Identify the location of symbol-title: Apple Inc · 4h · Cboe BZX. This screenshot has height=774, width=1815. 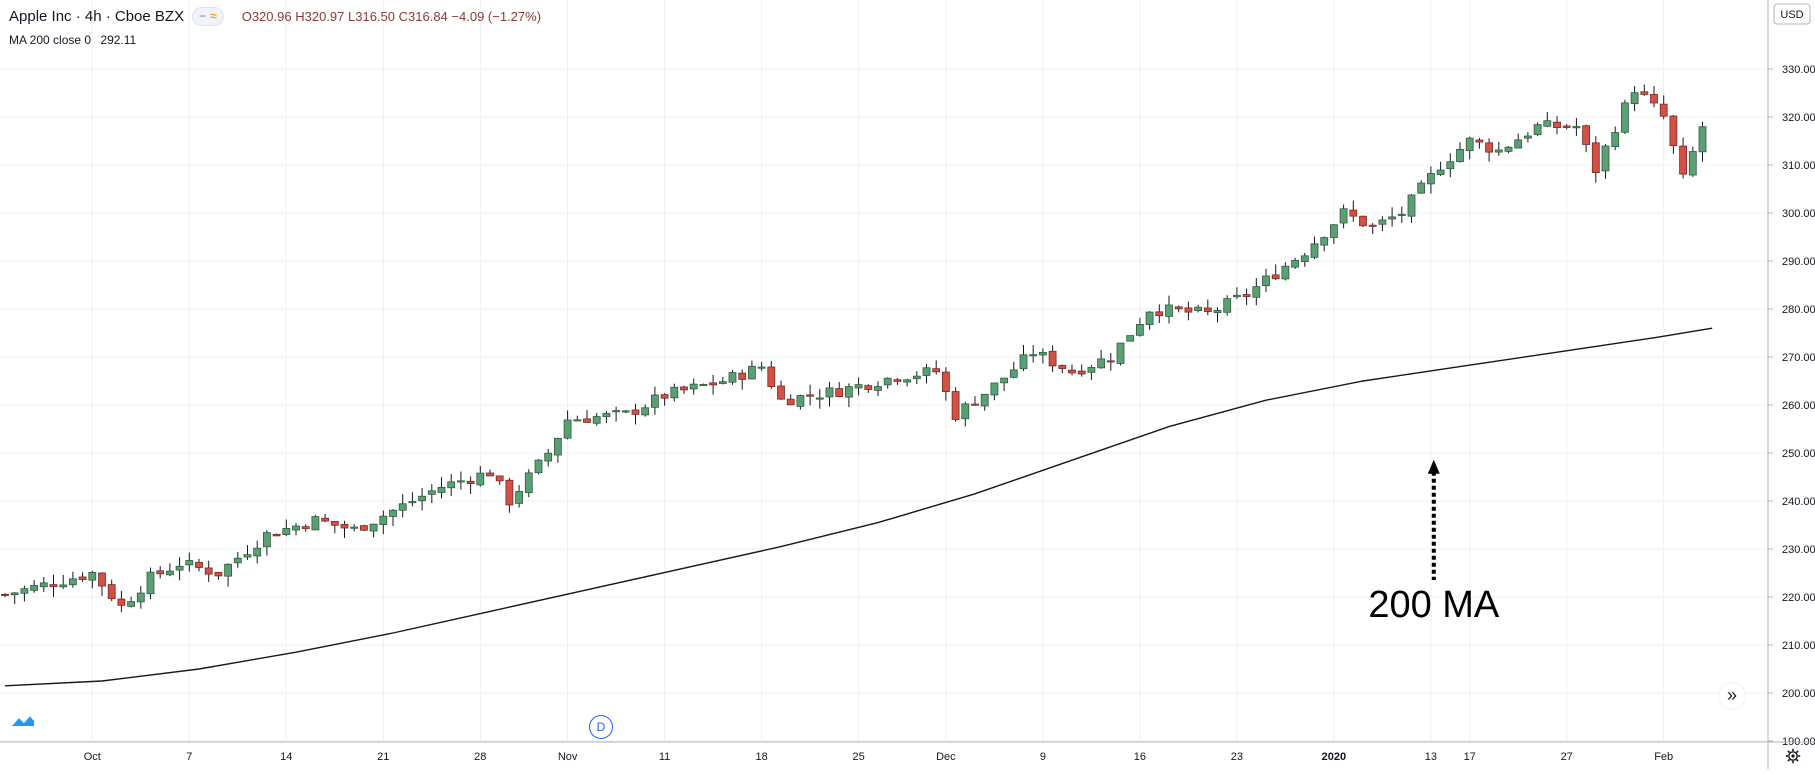
(97, 16).